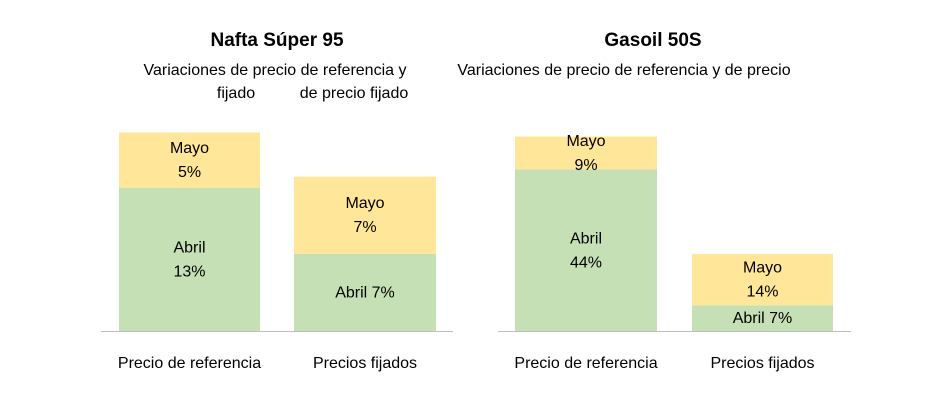 The image size is (949, 403). What do you see at coordinates (276, 40) in the screenshot?
I see `chart-title: Nafta Súper 95` at bounding box center [276, 40].